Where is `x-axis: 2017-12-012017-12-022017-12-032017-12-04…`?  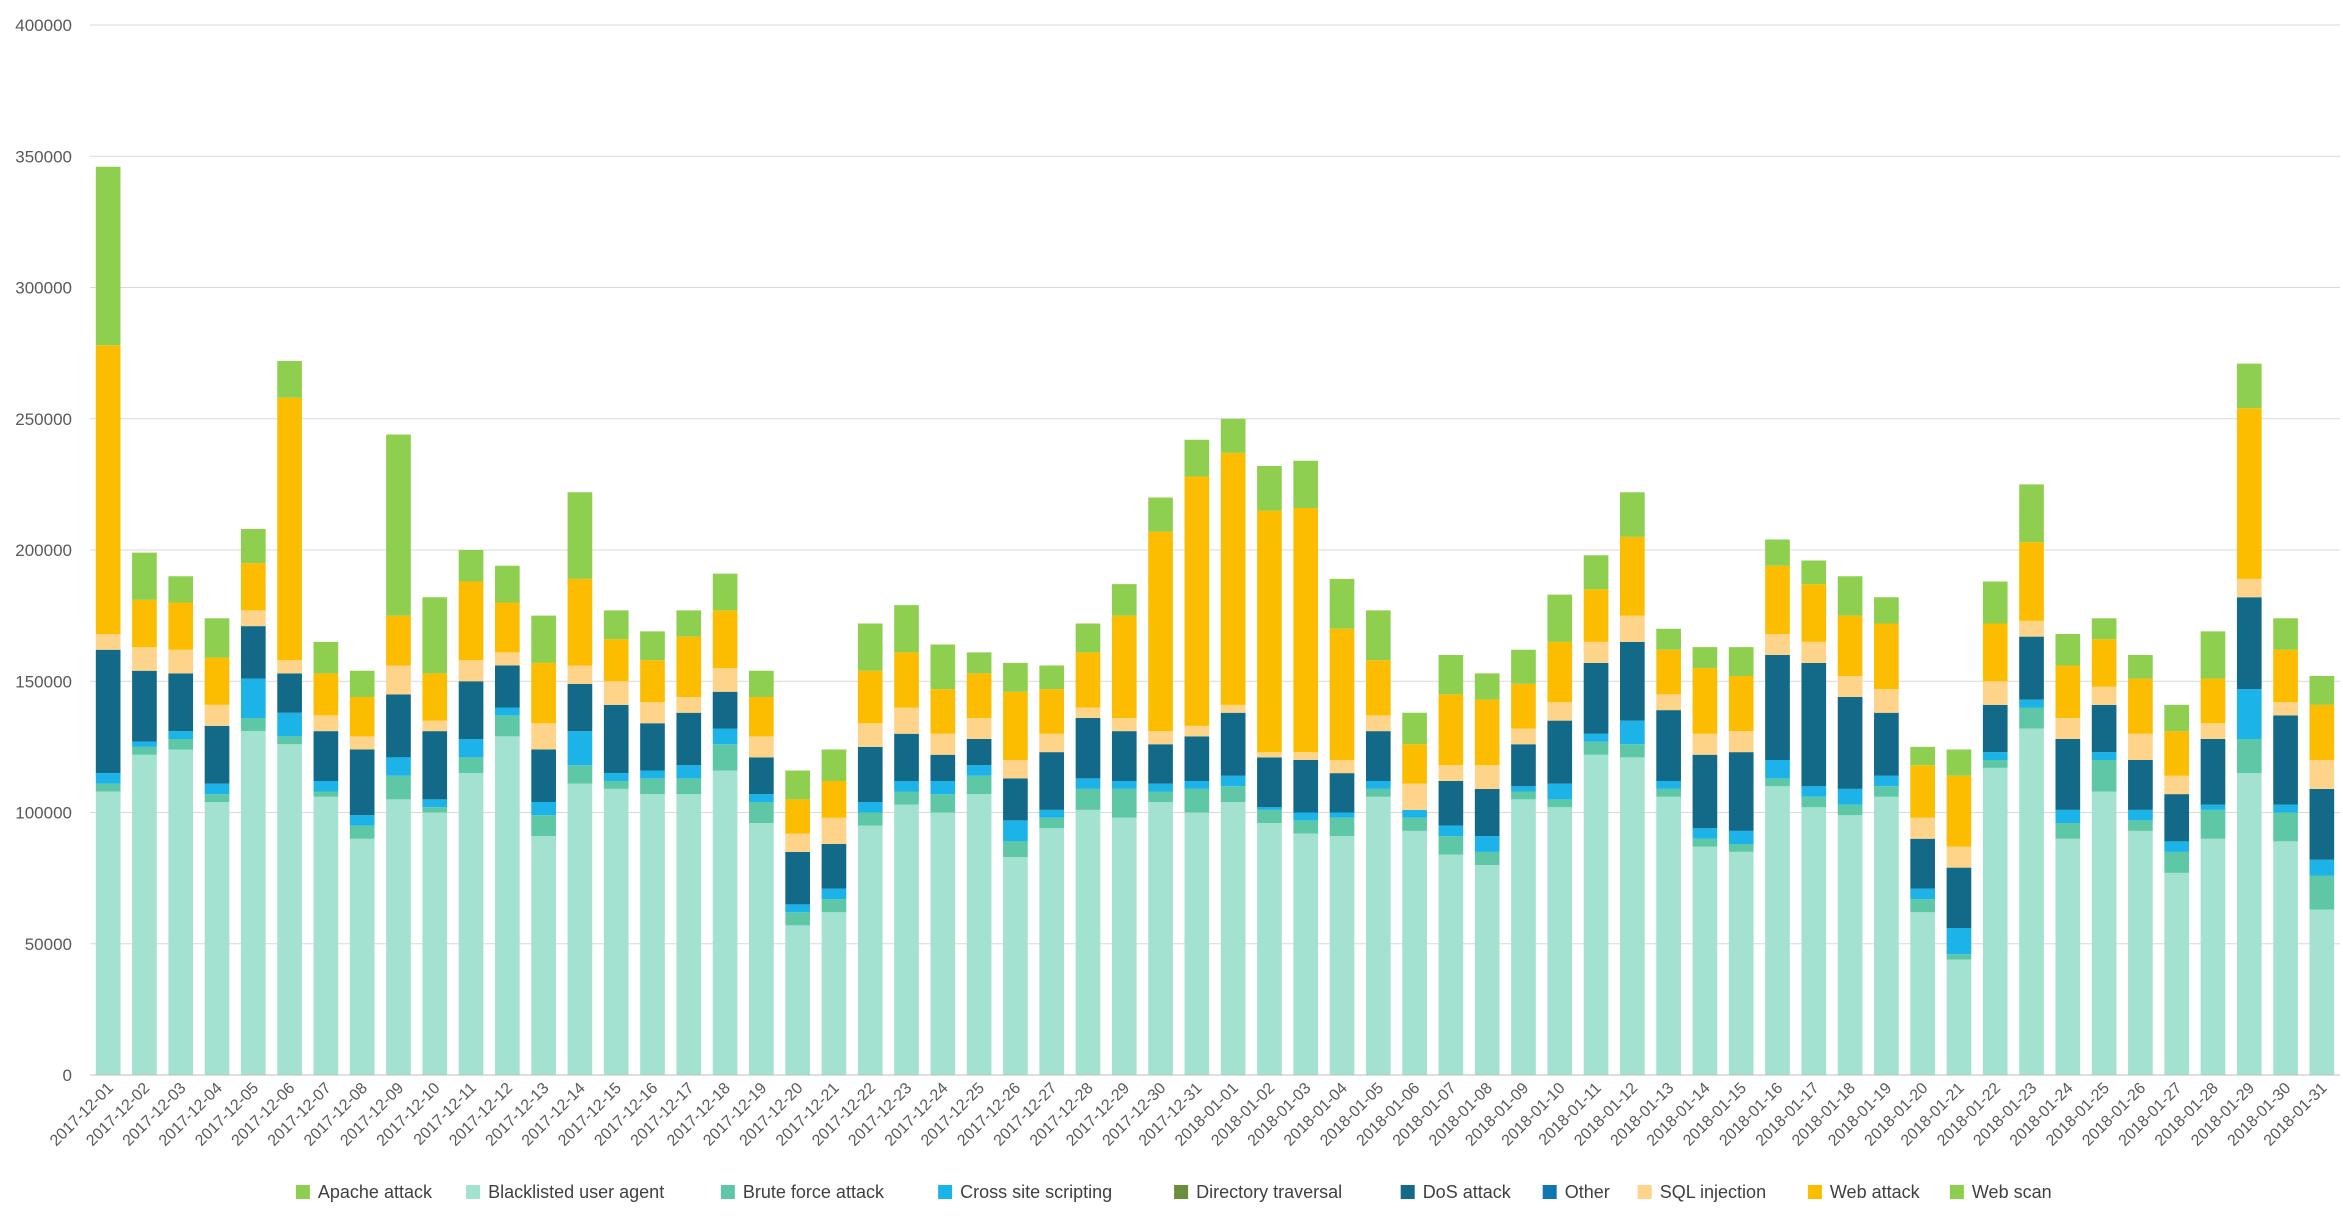
x-axis: 2017-12-012017-12-022017-12-032017-12-04… is located at coordinates (1193, 1112).